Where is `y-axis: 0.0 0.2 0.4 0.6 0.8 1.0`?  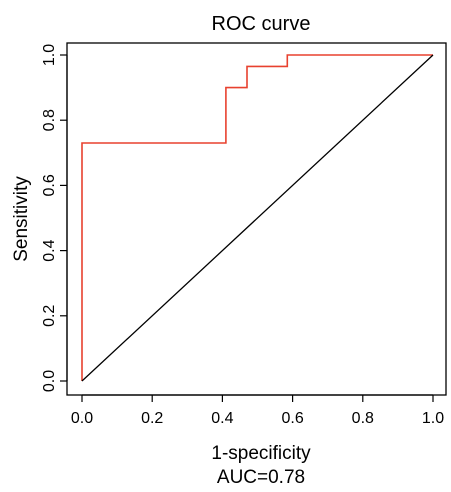 y-axis: 0.0 0.2 0.4 0.6 0.8 1.0 is located at coordinates (54, 218).